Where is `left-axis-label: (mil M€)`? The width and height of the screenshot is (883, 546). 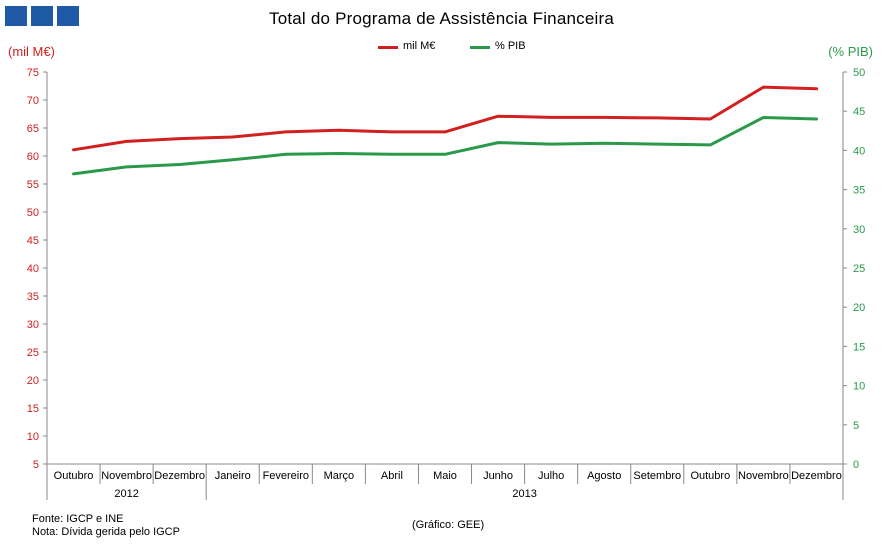
left-axis-label: (mil M€) is located at coordinates (31, 51).